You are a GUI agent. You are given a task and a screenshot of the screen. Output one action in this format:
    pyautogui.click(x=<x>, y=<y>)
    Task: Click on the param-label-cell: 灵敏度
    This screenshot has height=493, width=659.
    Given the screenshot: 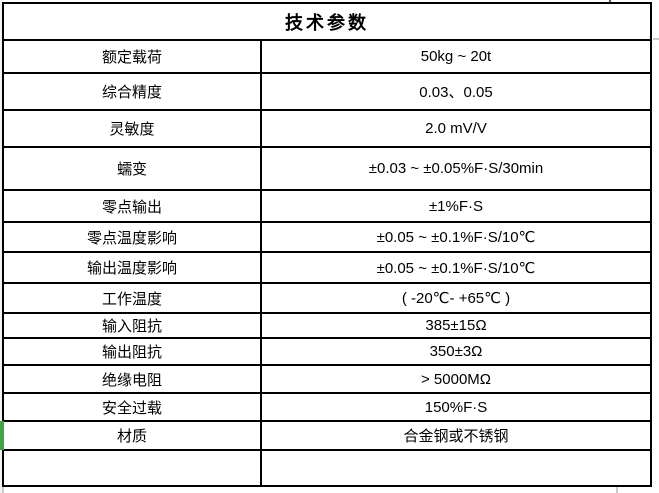 What is the action you would take?
    pyautogui.click(x=132, y=128)
    